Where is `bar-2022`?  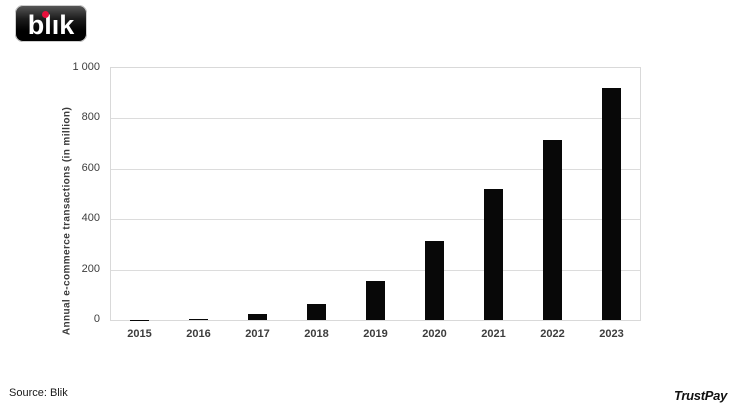
bar-2022 is located at coordinates (552, 230).